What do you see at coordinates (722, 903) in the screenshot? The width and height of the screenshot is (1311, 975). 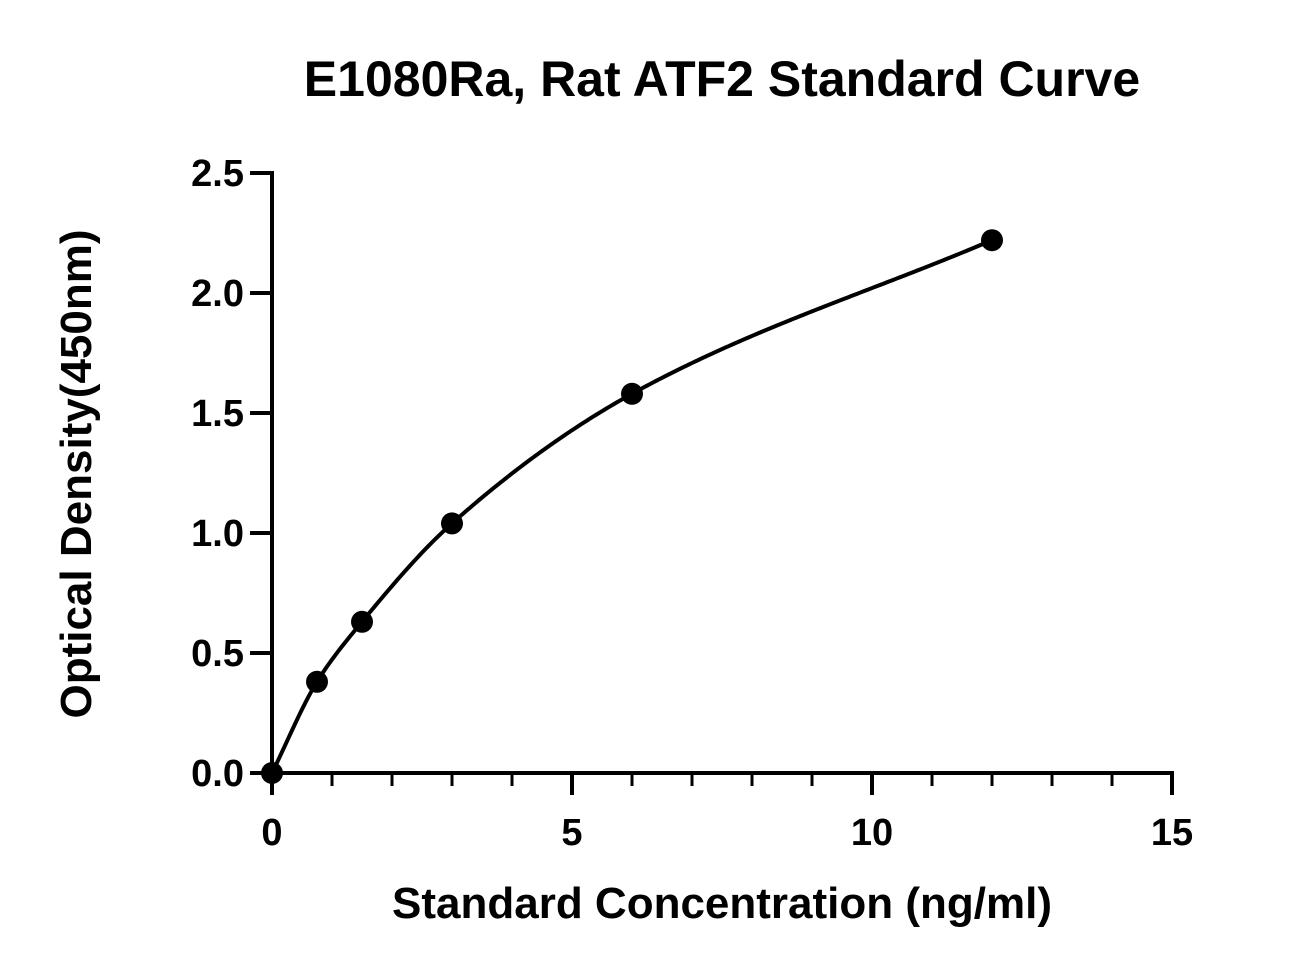 I see `x-axis-label: Standard Concentration (ng/ml)` at bounding box center [722, 903].